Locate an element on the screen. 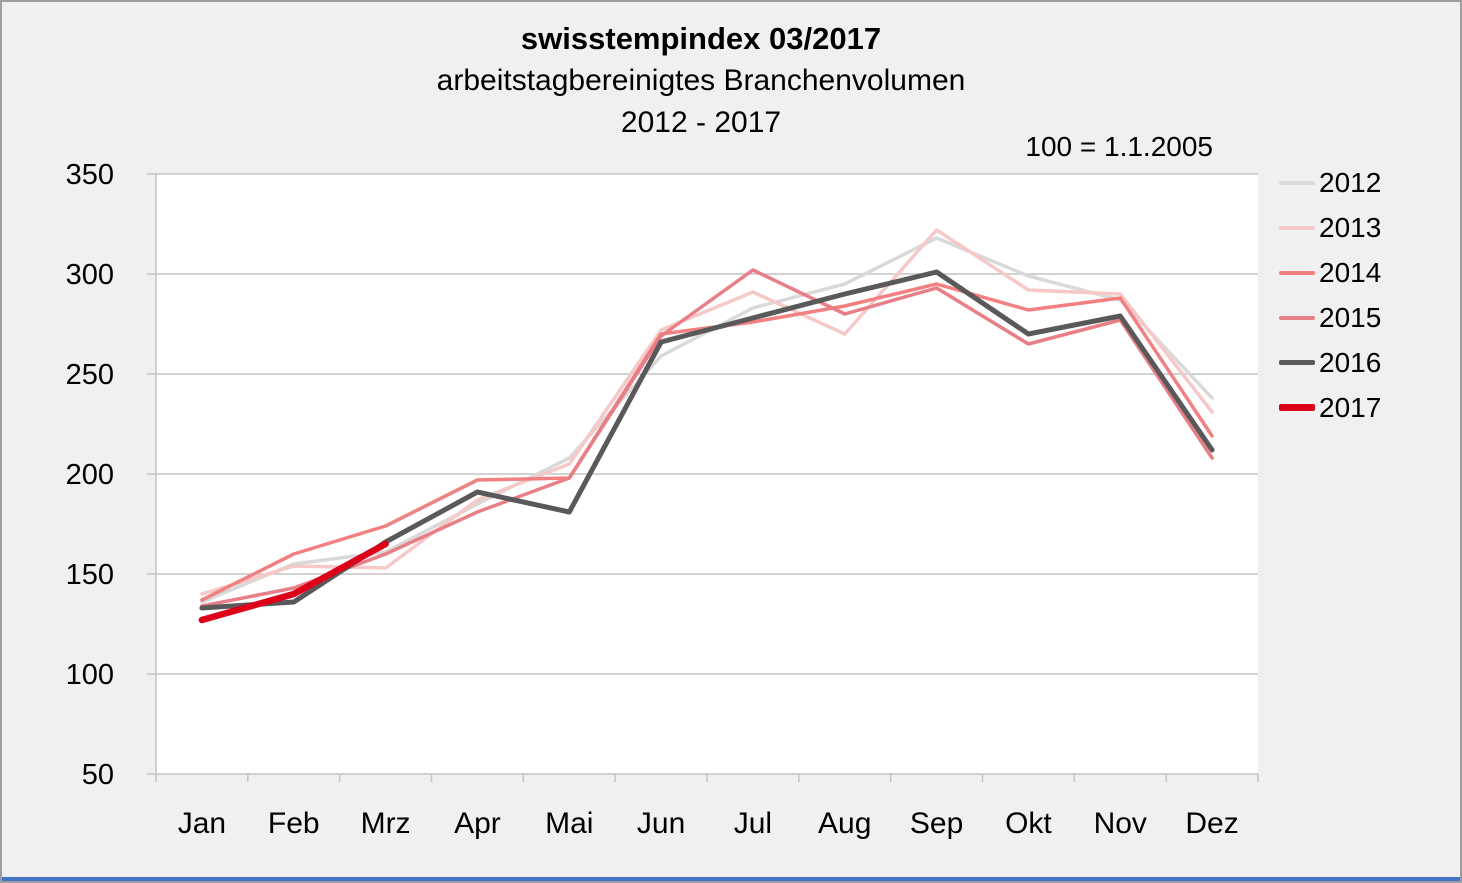  legend-item-2012: 2012 is located at coordinates (1364, 182).